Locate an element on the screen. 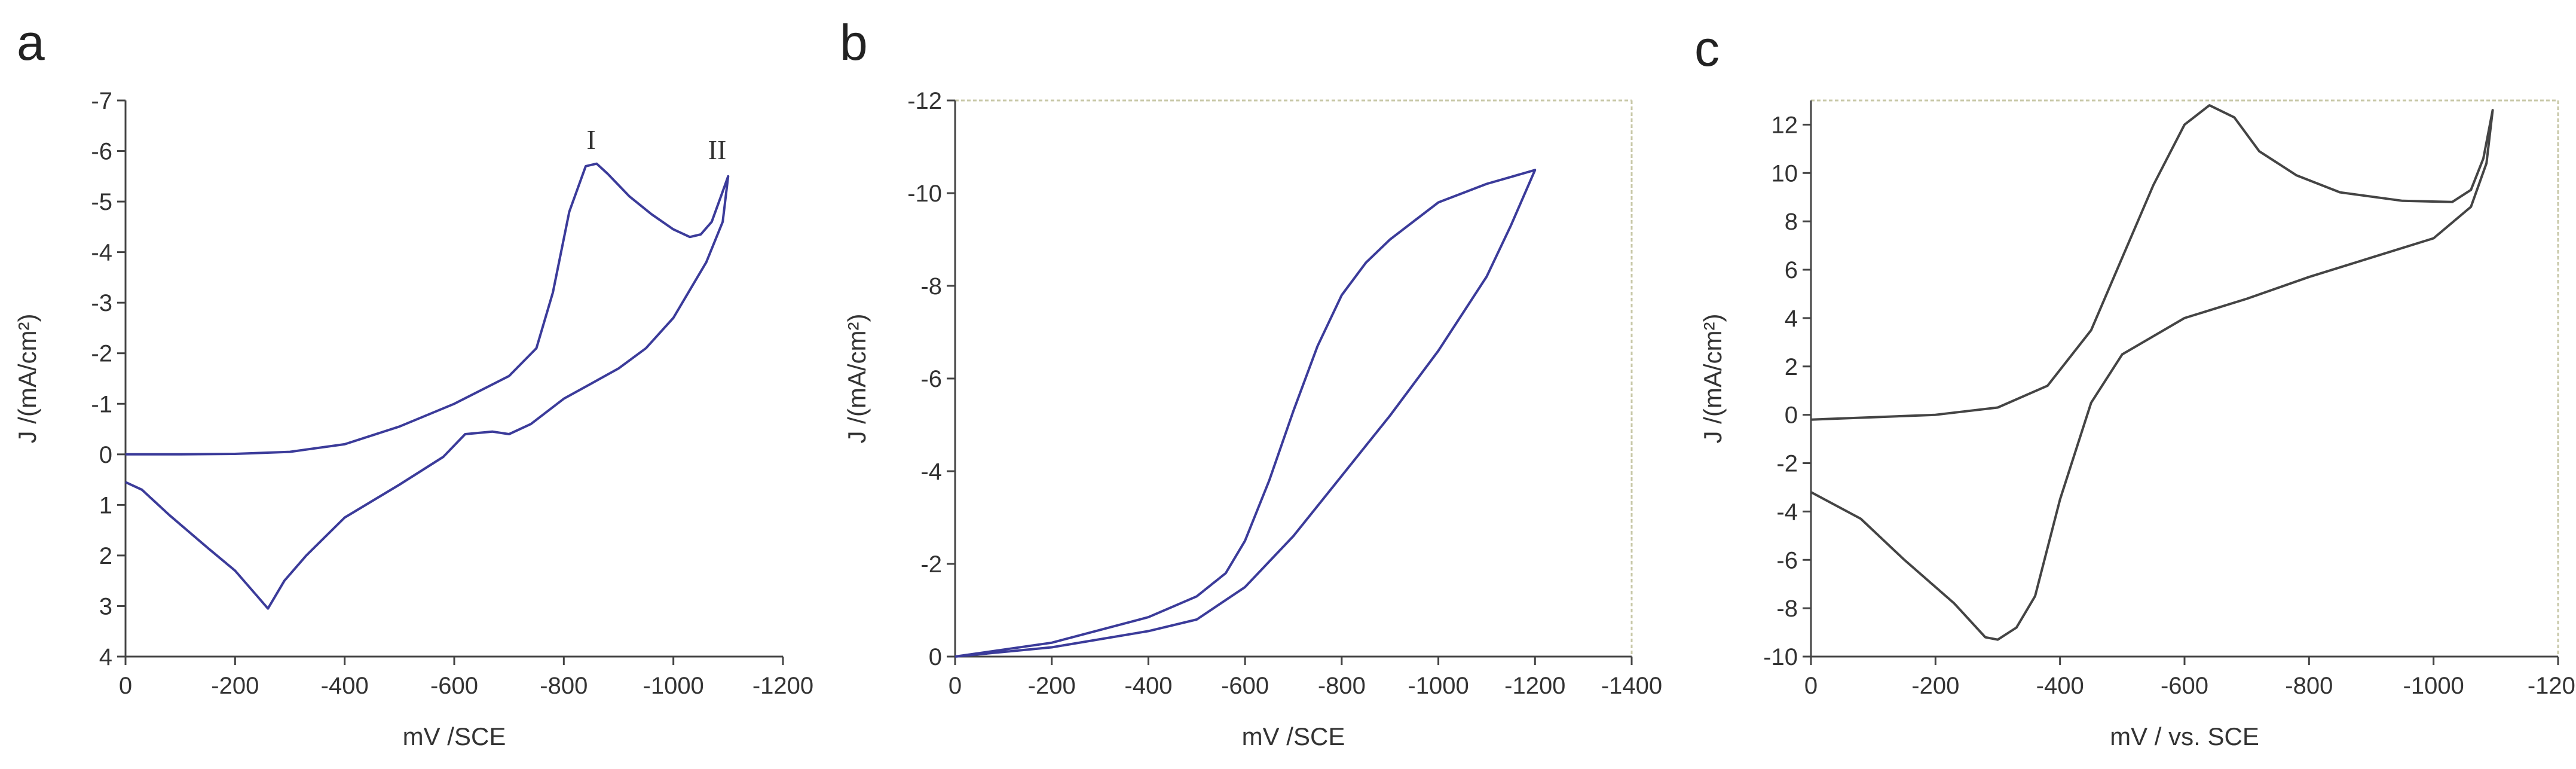 The width and height of the screenshot is (2576, 769). y-tick-label: 6 is located at coordinates (1791, 270).